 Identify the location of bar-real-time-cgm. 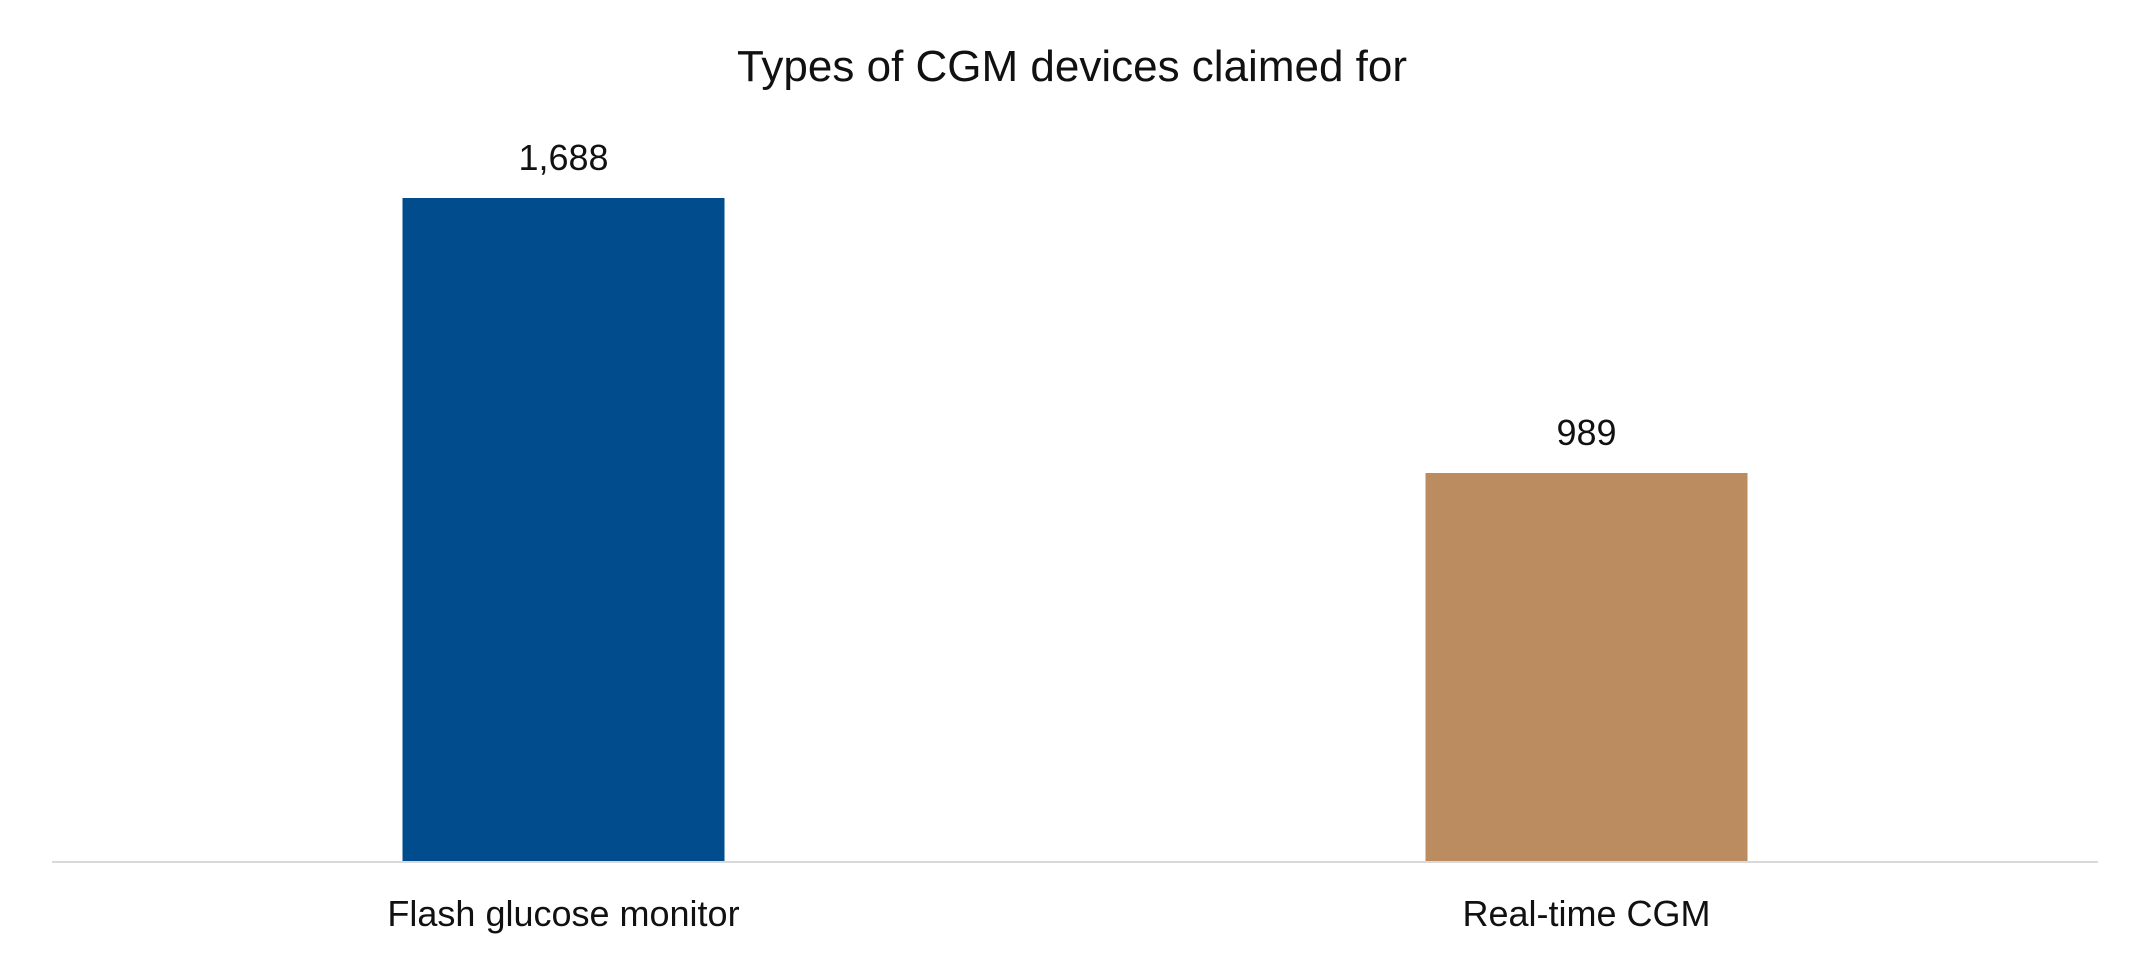
(1586, 667).